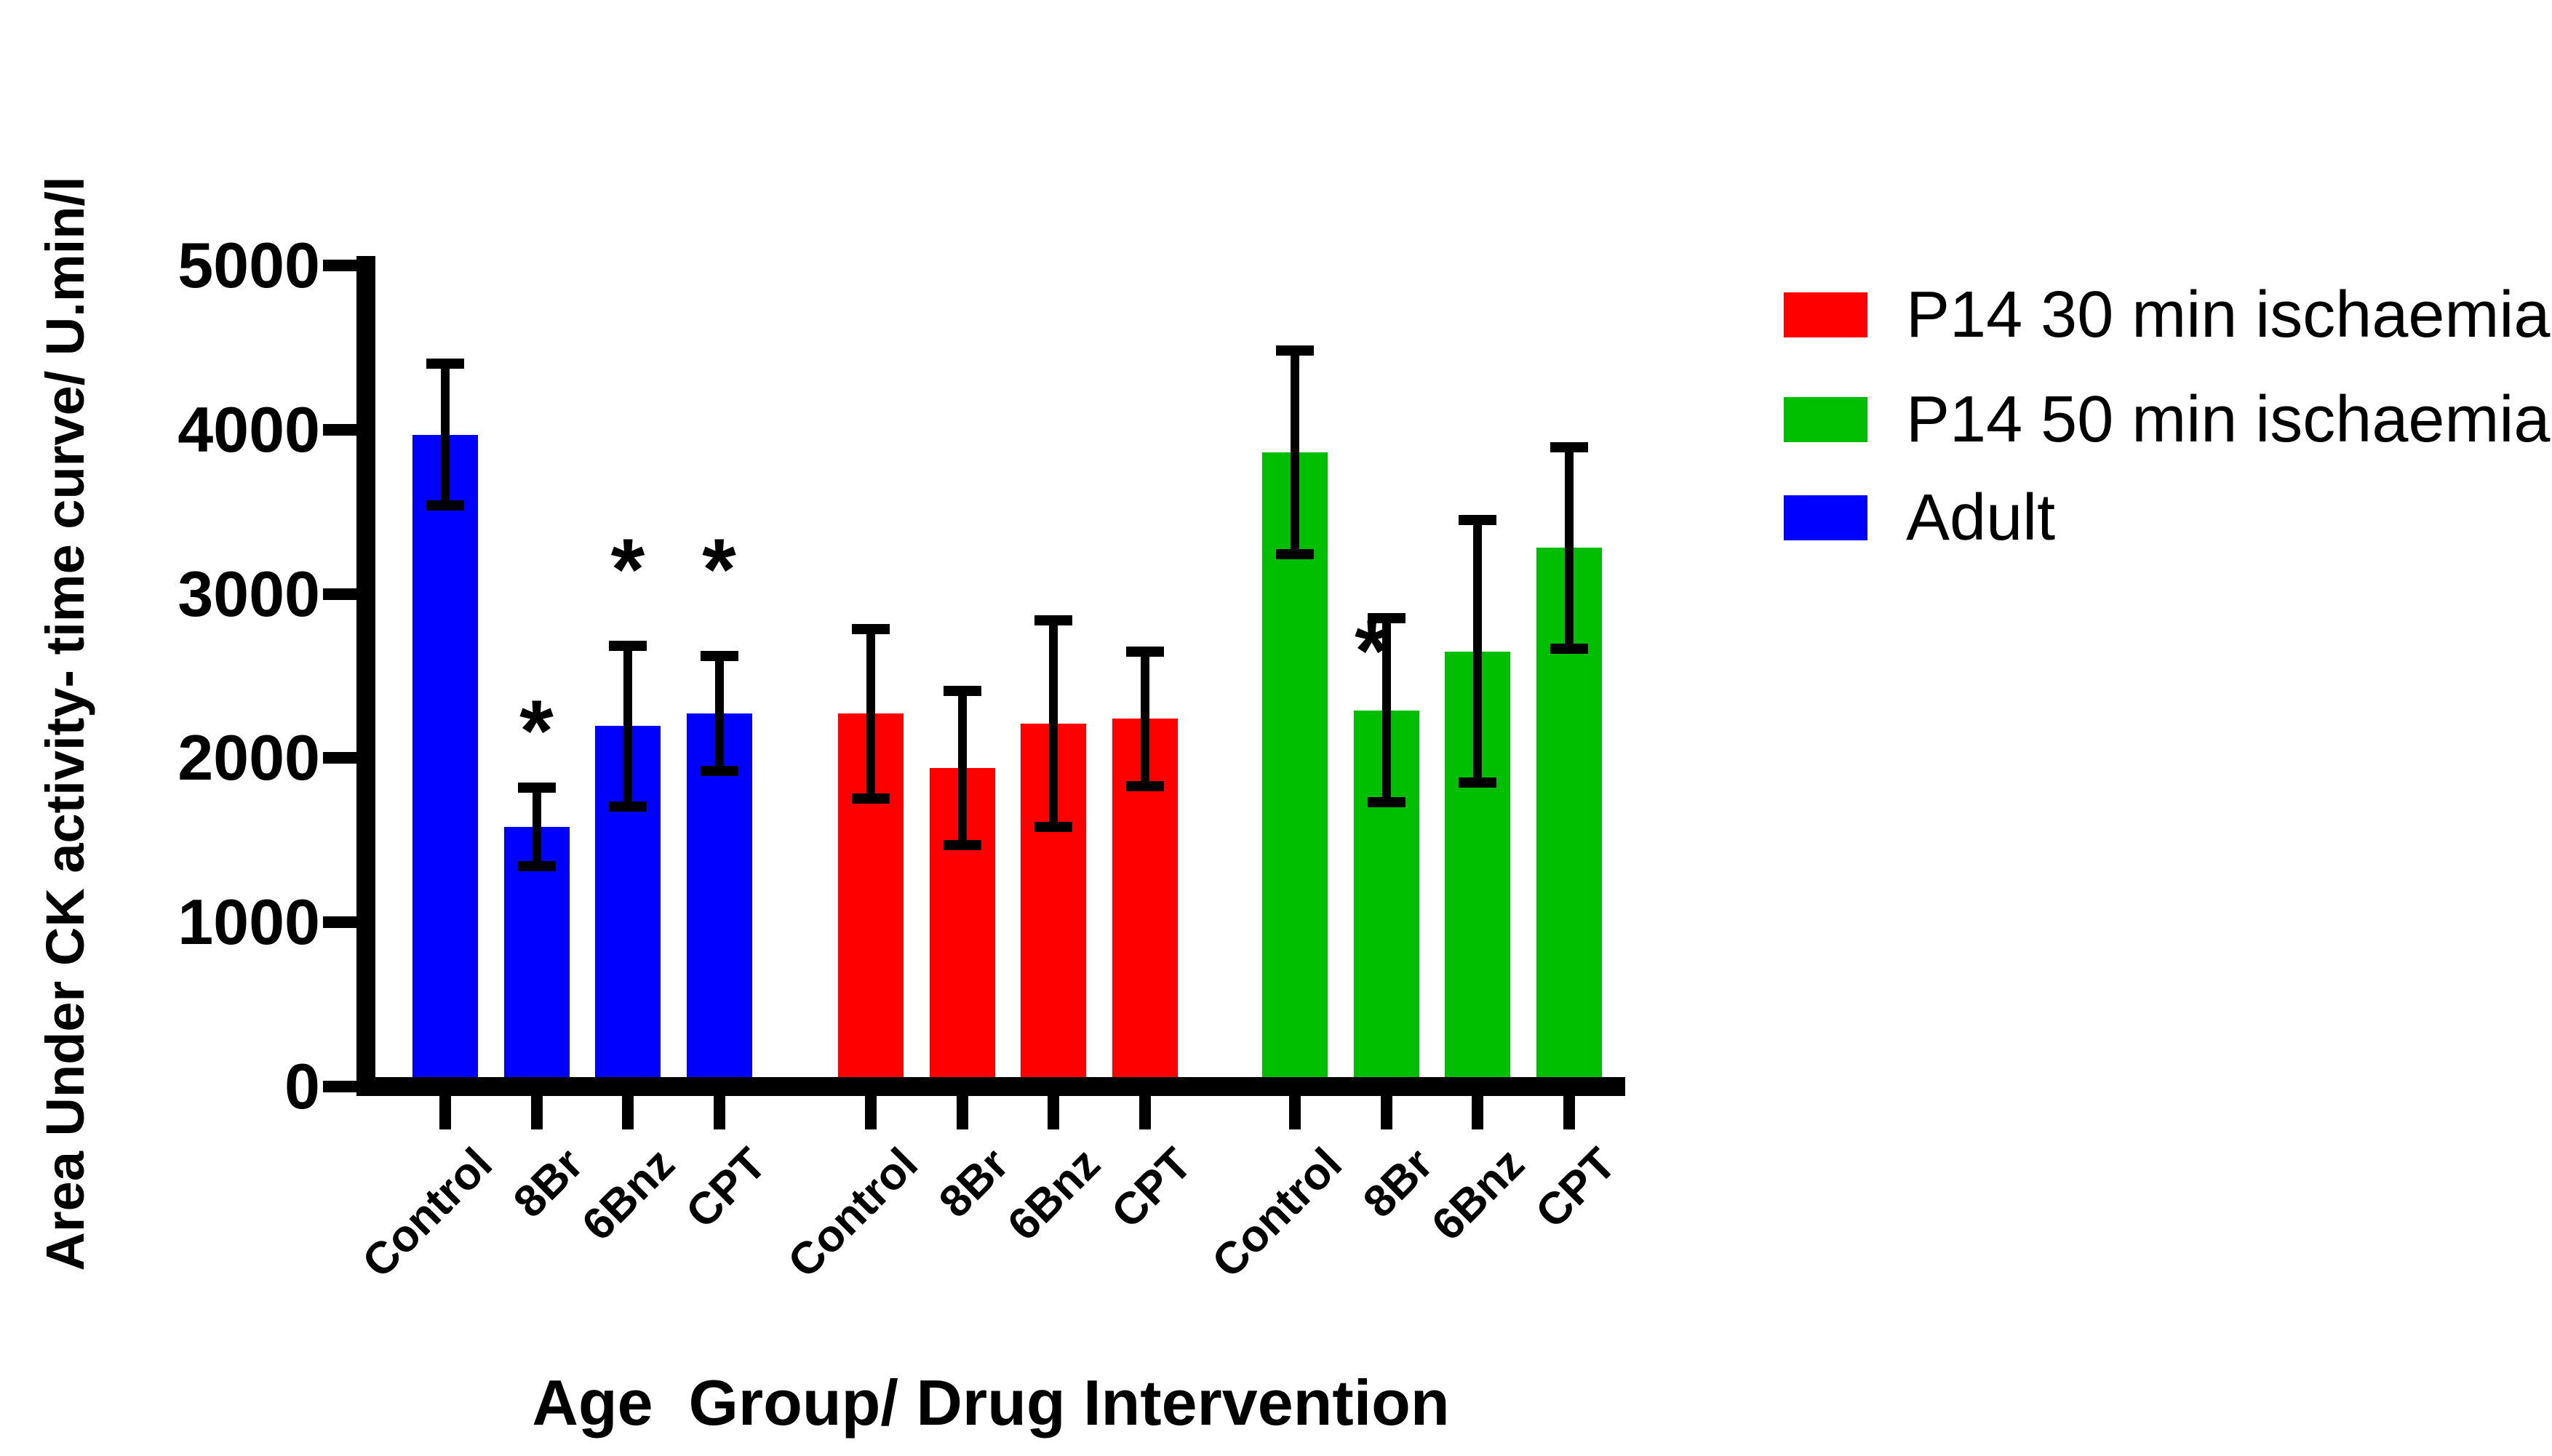 The height and width of the screenshot is (1456, 2552). I want to click on y-tick-label: 4000, so click(249, 429).